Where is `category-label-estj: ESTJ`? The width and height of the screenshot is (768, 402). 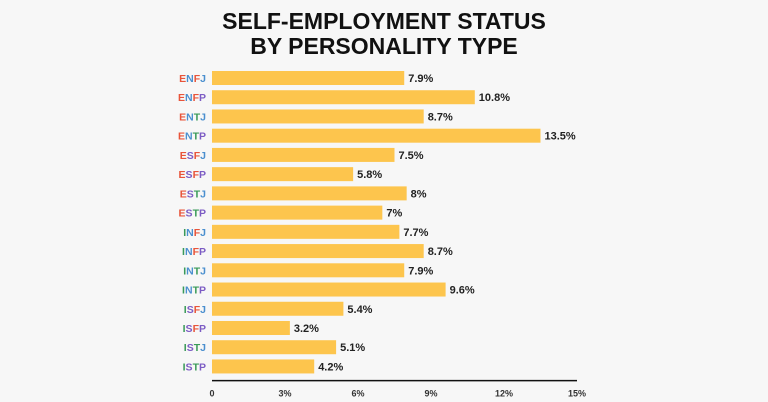 category-label-estj: ESTJ is located at coordinates (193, 194).